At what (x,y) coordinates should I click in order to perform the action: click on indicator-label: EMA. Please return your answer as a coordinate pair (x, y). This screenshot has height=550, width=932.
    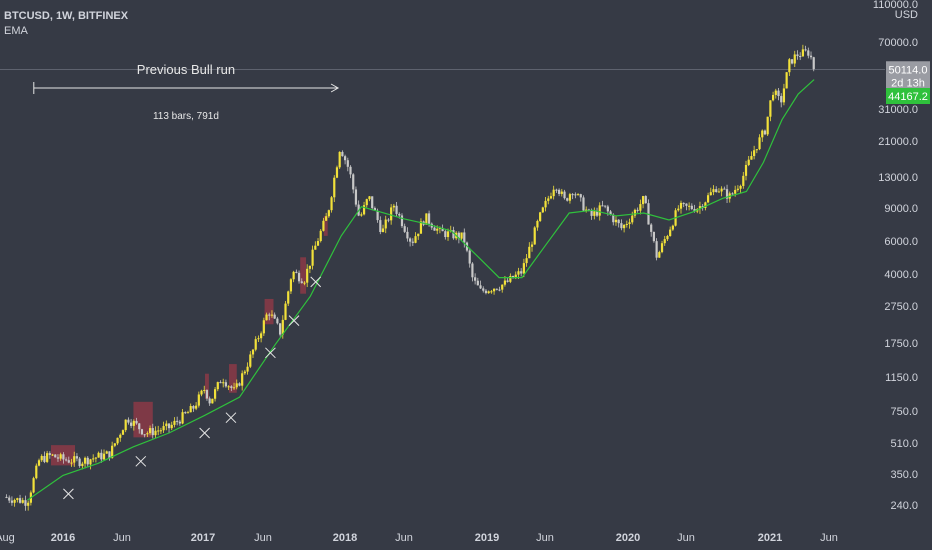
    Looking at the image, I should click on (16, 31).